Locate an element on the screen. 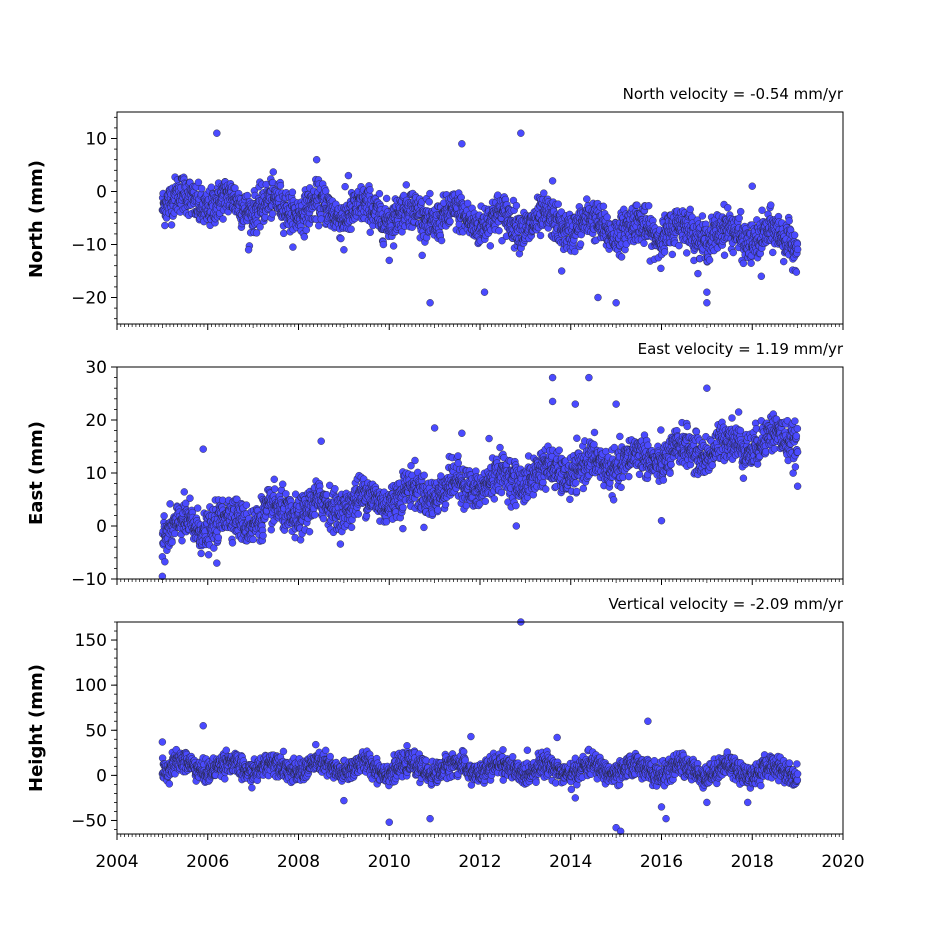  north-velocity-title: North velocity = -0.54 mm/yr is located at coordinates (733, 94).